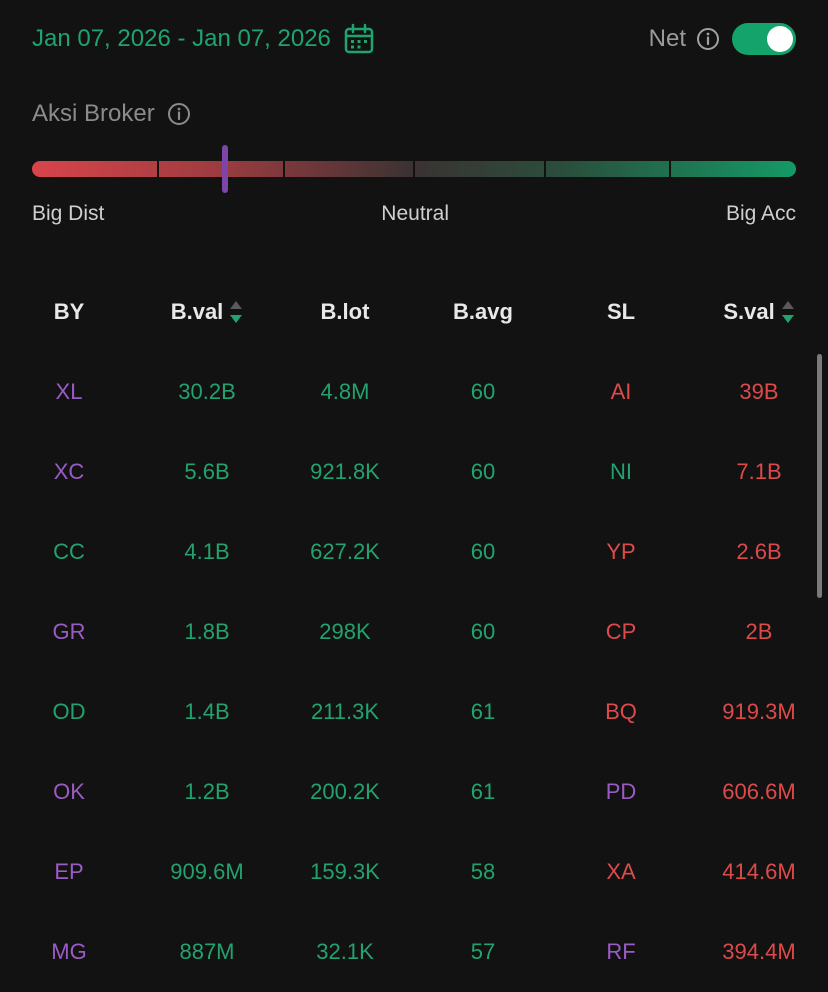  I want to click on cell-buyer: OK, so click(69, 791).